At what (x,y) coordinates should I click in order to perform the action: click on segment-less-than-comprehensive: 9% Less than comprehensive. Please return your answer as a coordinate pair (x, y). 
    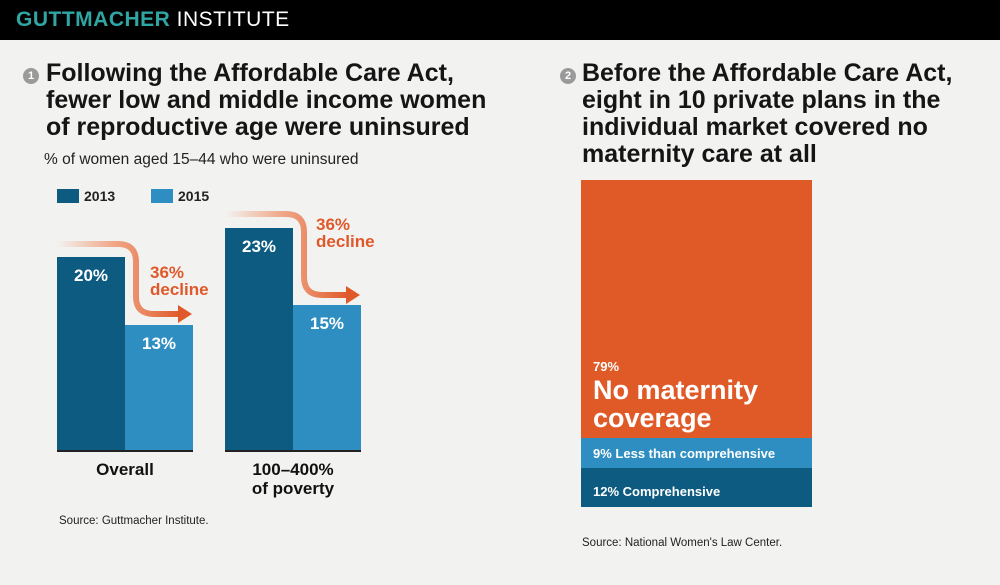
    Looking at the image, I should click on (696, 453).